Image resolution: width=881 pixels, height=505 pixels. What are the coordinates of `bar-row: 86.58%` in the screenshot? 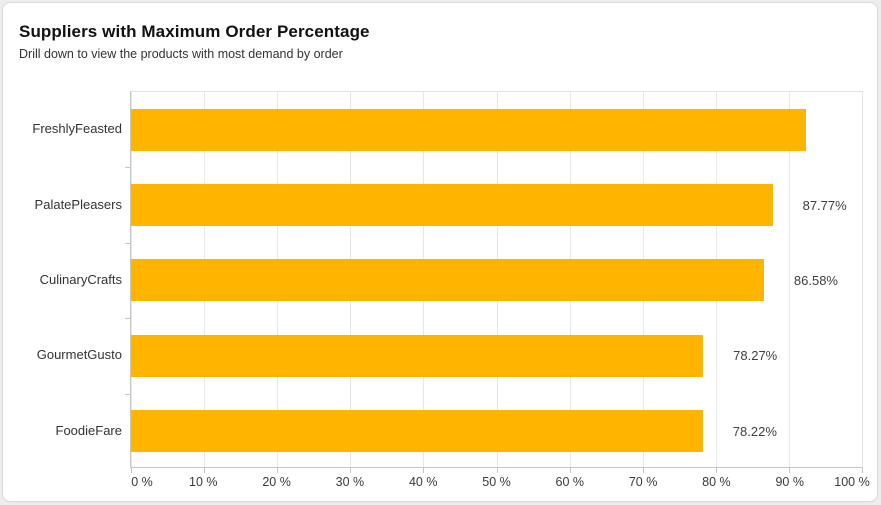 It's located at (496, 280).